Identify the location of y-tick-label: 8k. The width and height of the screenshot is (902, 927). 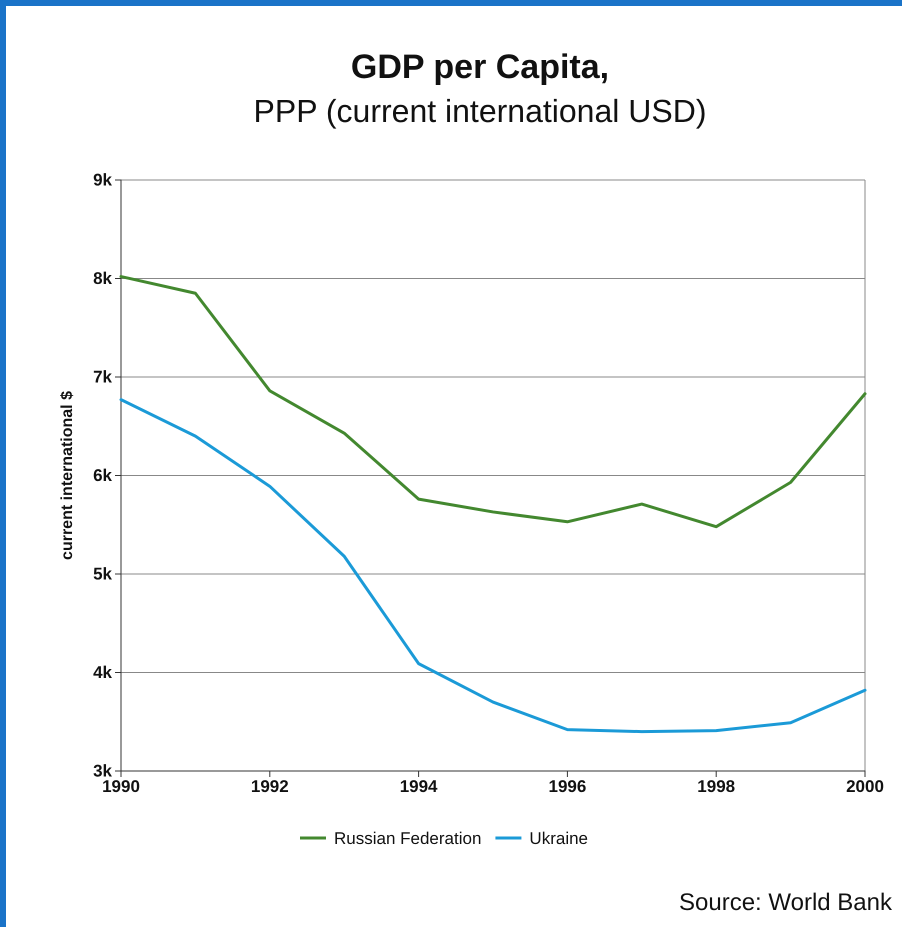
(103, 278).